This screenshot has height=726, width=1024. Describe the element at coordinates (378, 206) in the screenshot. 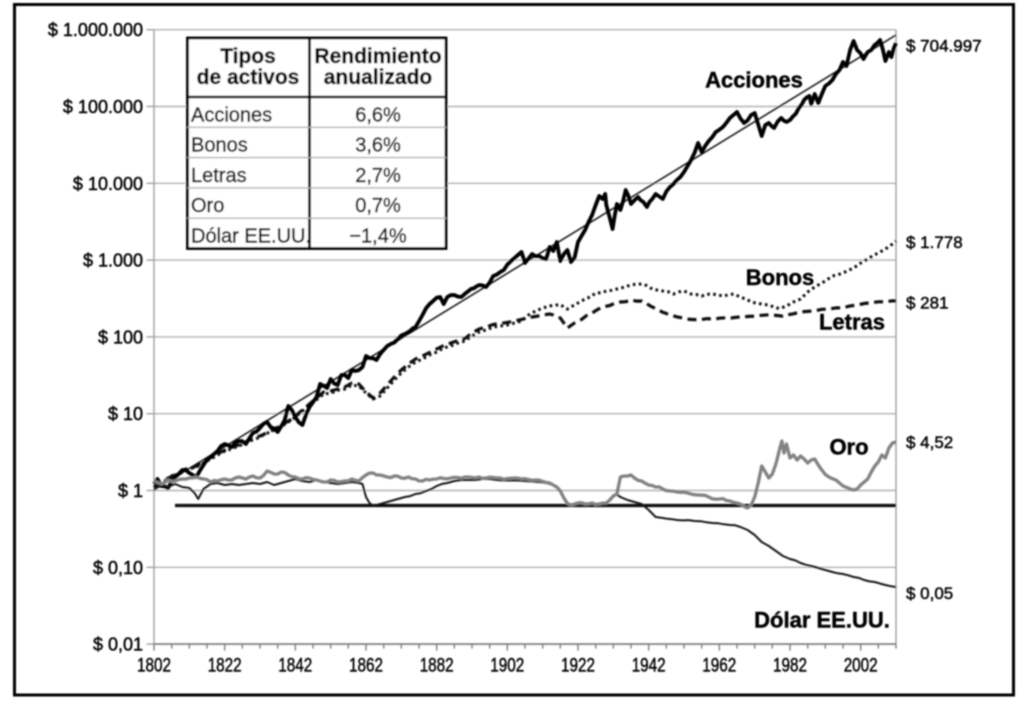

I see `svg-text: 0,7%` at that location.